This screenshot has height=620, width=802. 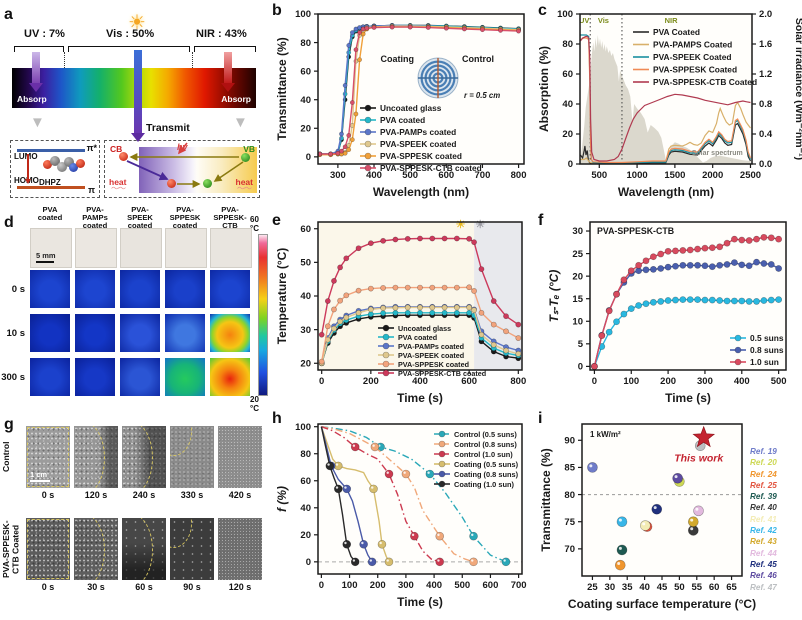 What do you see at coordinates (767, 350) in the screenshot?
I see `svg-text: 0.8 suns` at bounding box center [767, 350].